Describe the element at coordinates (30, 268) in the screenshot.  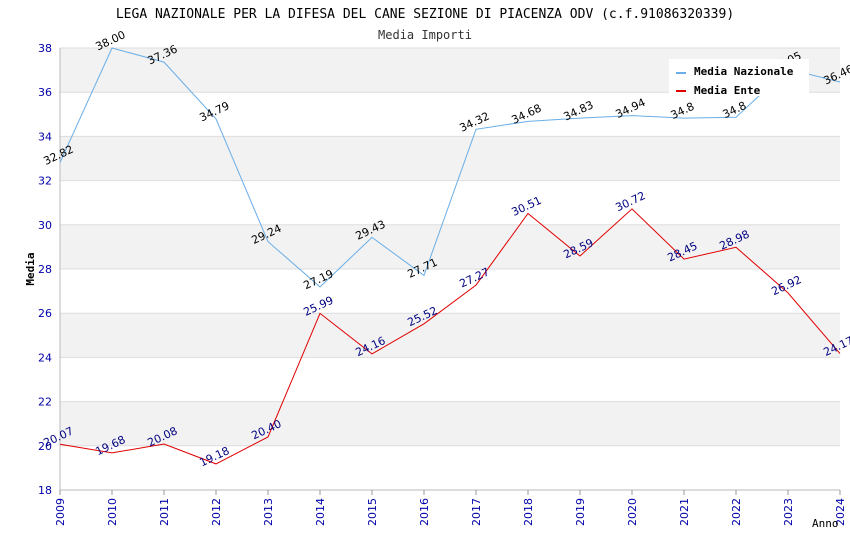
I see `y-axis-label: Media` at that location.